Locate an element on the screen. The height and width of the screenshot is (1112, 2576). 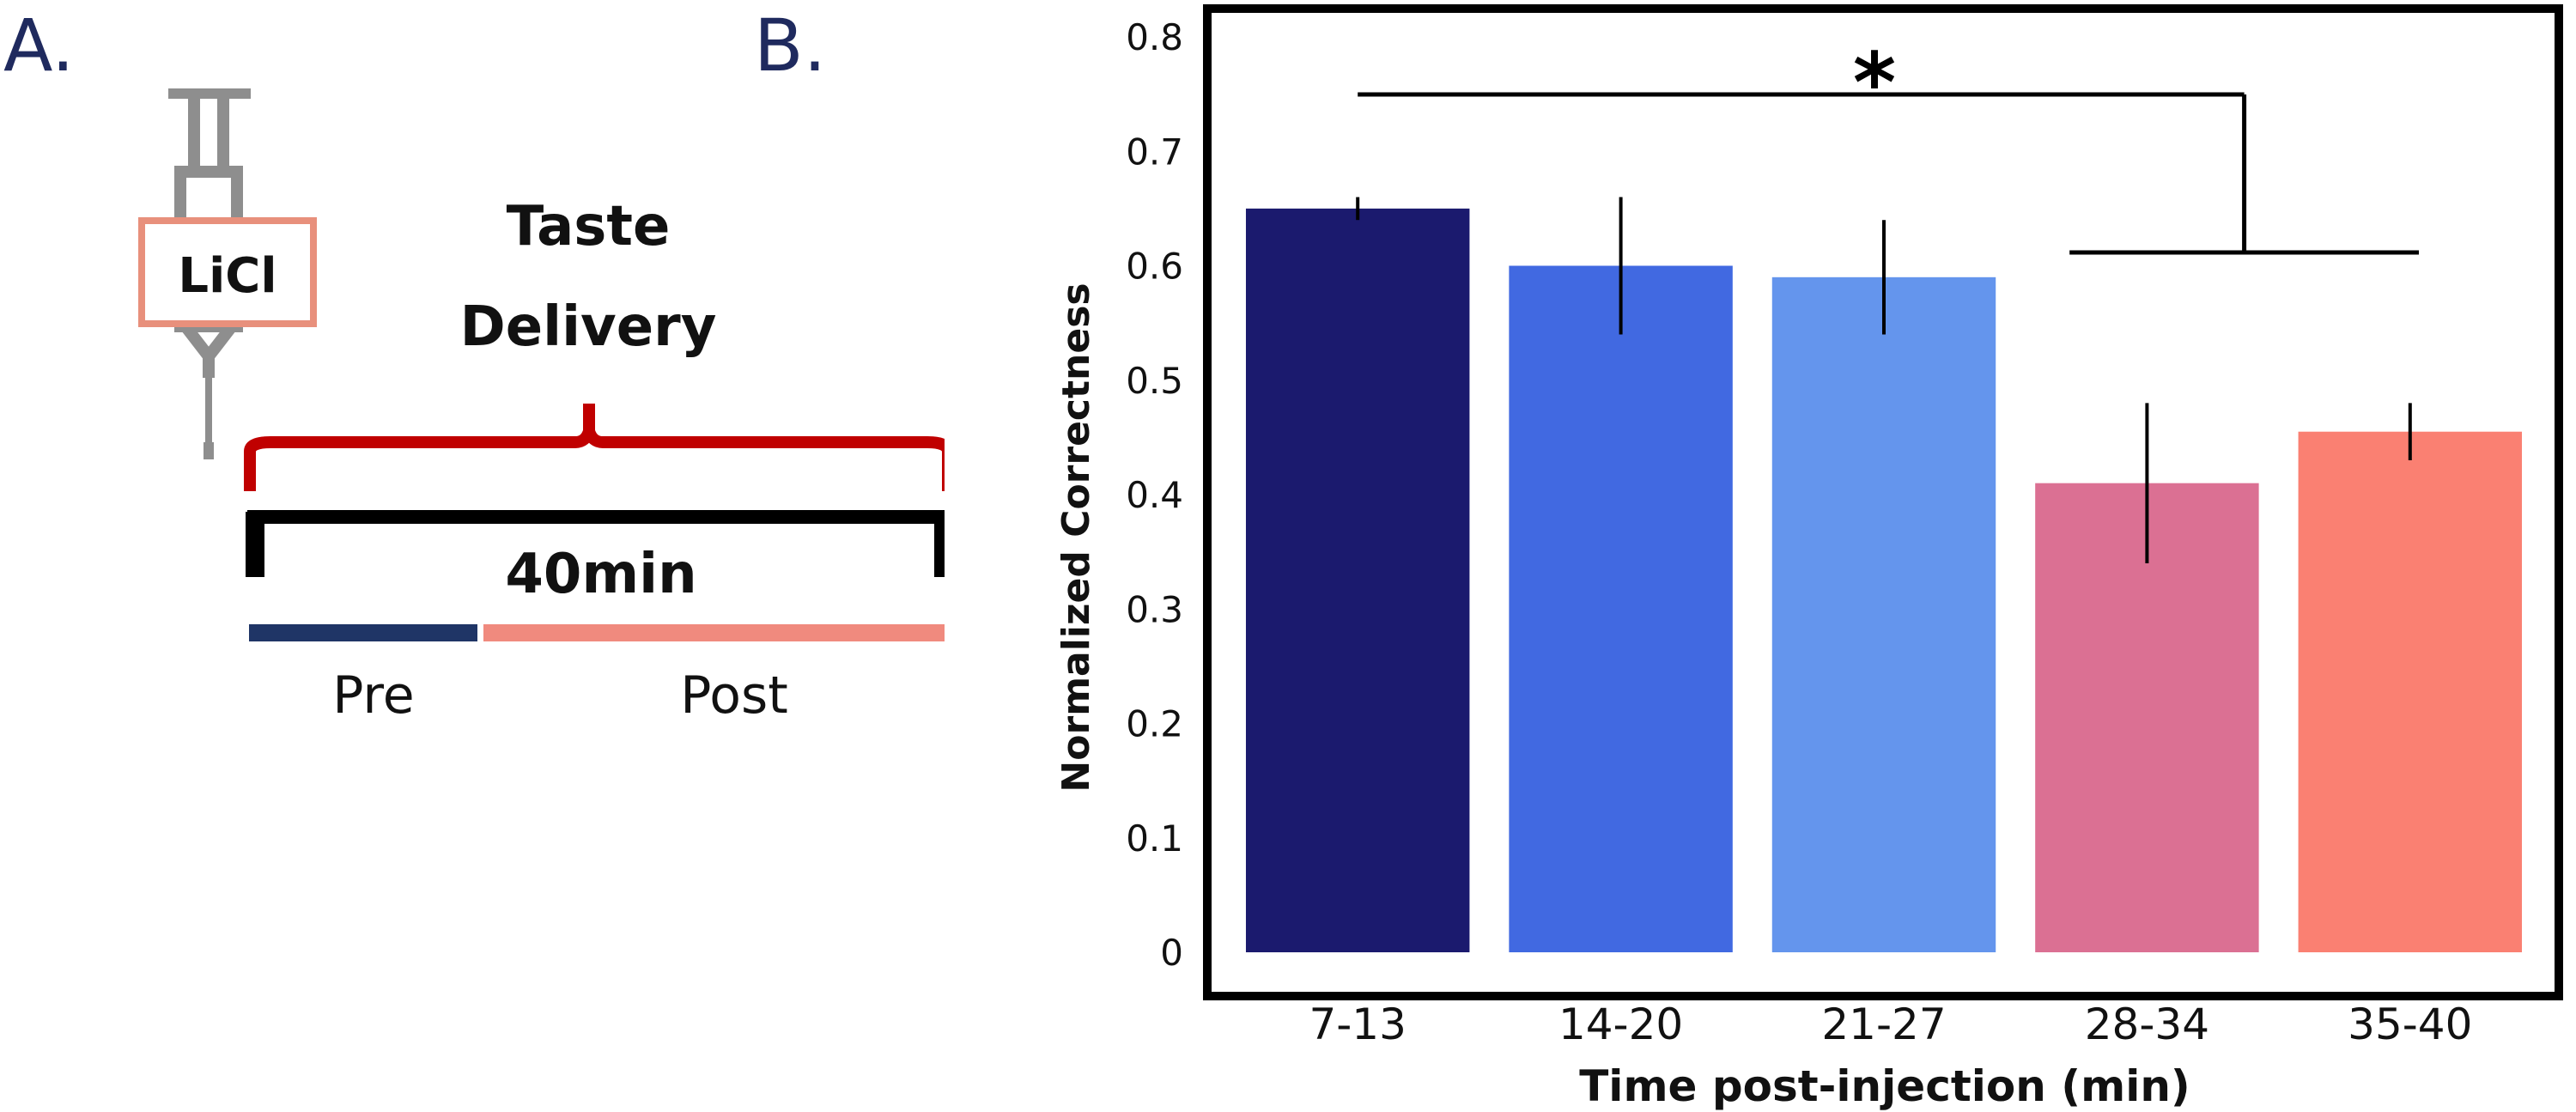
x-tick-label: 35-40 is located at coordinates (2410, 1024).